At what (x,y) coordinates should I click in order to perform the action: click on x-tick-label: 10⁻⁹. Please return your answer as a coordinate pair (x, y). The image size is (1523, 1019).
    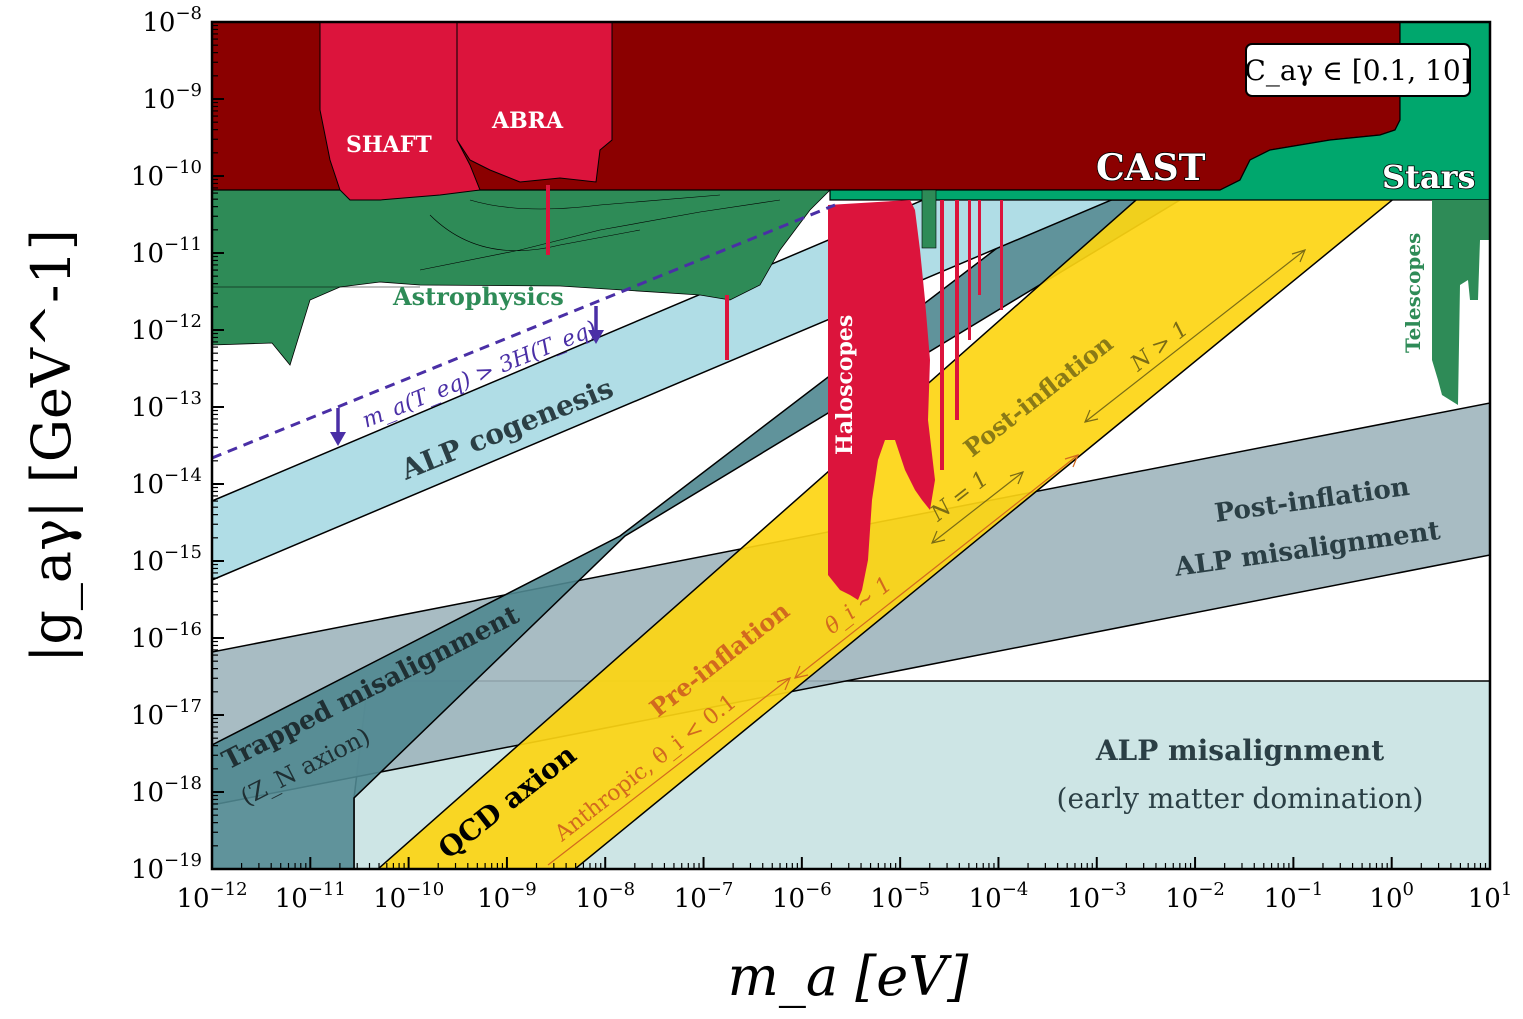
    Looking at the image, I should click on (507, 896).